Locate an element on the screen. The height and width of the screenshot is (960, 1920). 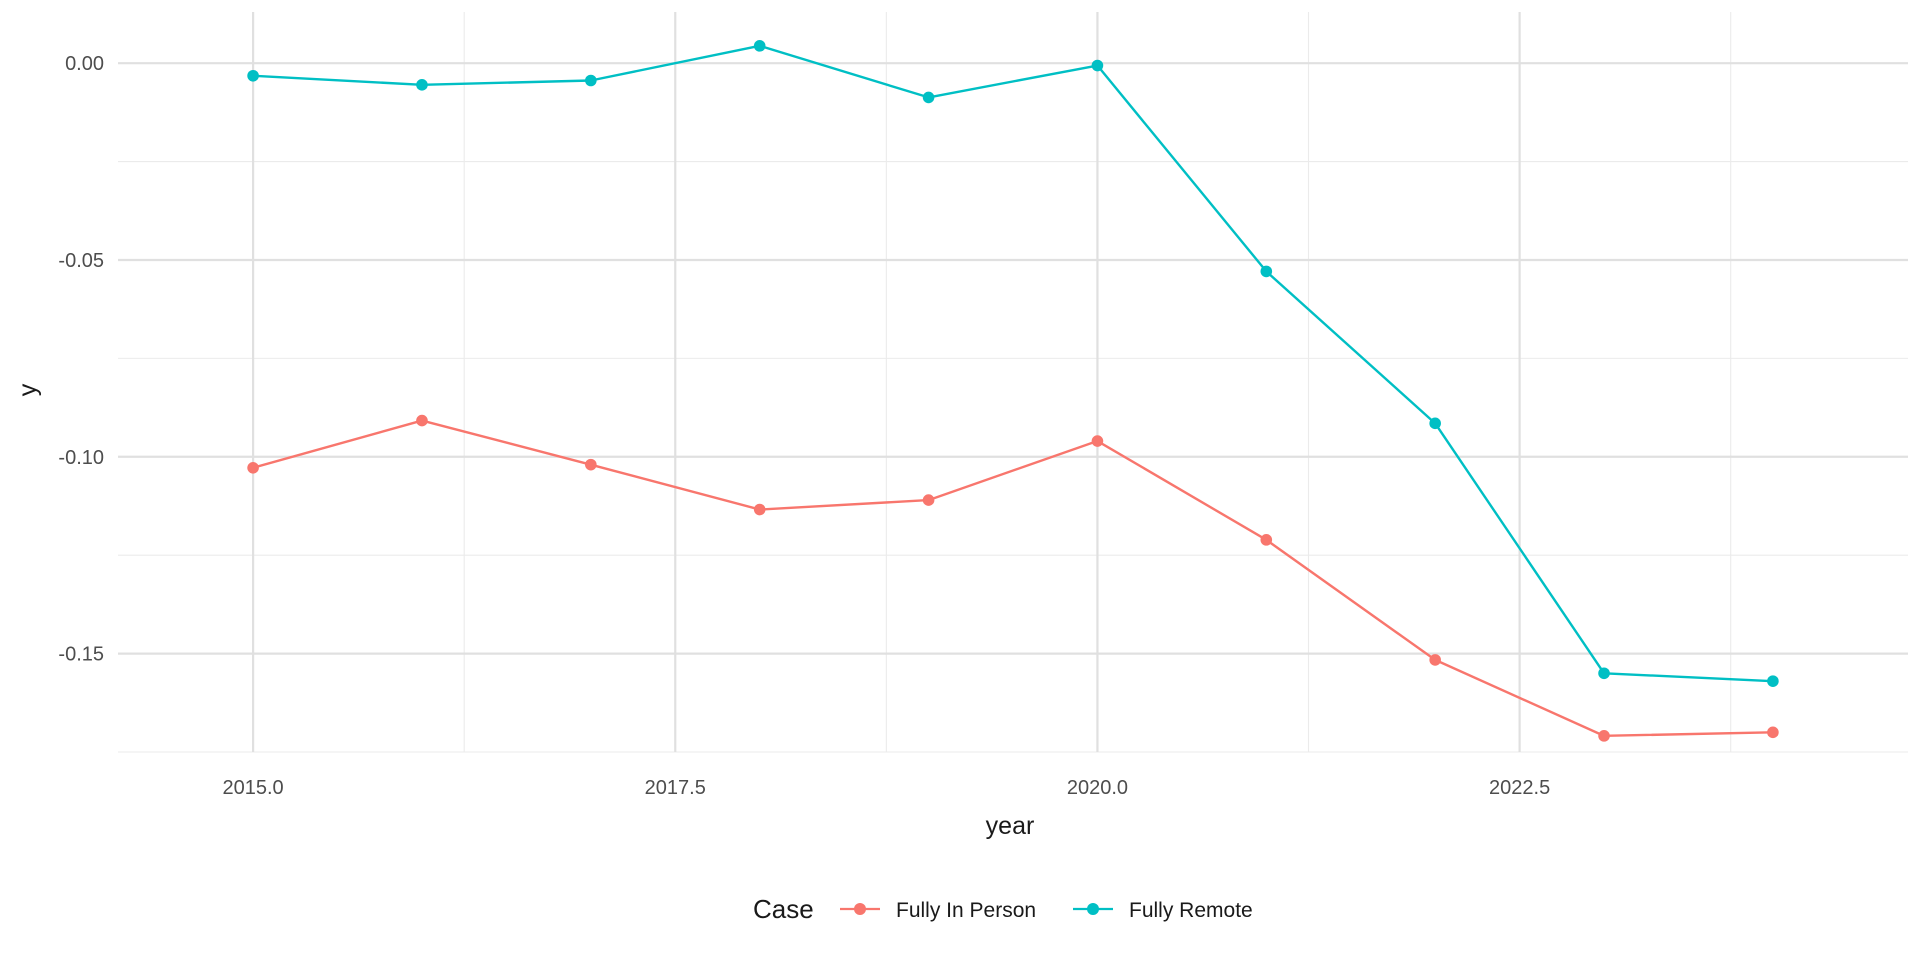
legend-label-fully-in-person: Fully In Person is located at coordinates (966, 910).